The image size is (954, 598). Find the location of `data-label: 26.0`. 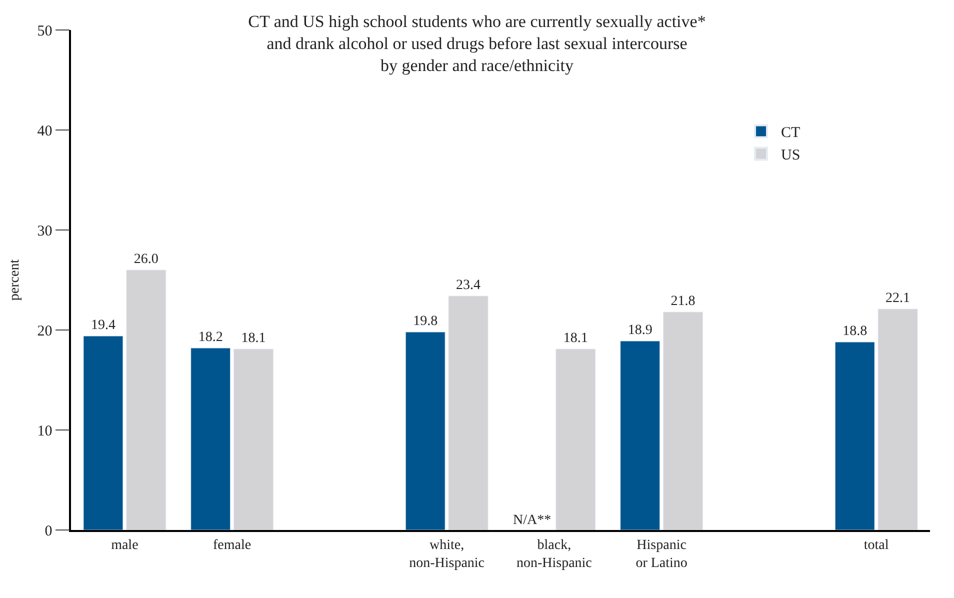

data-label: 26.0 is located at coordinates (146, 259).